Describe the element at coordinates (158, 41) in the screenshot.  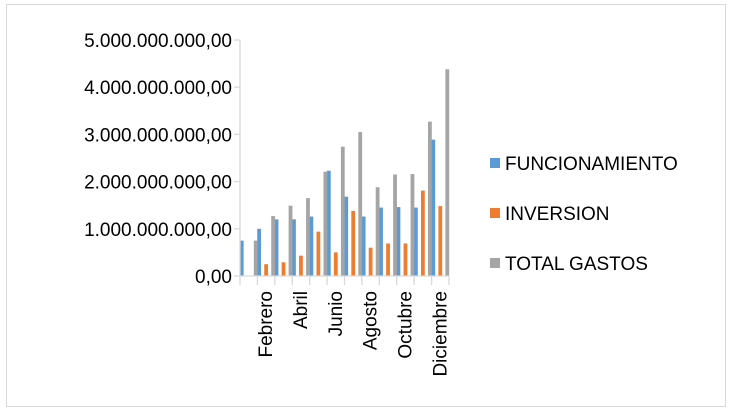
I see `y-tick-label-5: 5.000.000.000,00` at that location.